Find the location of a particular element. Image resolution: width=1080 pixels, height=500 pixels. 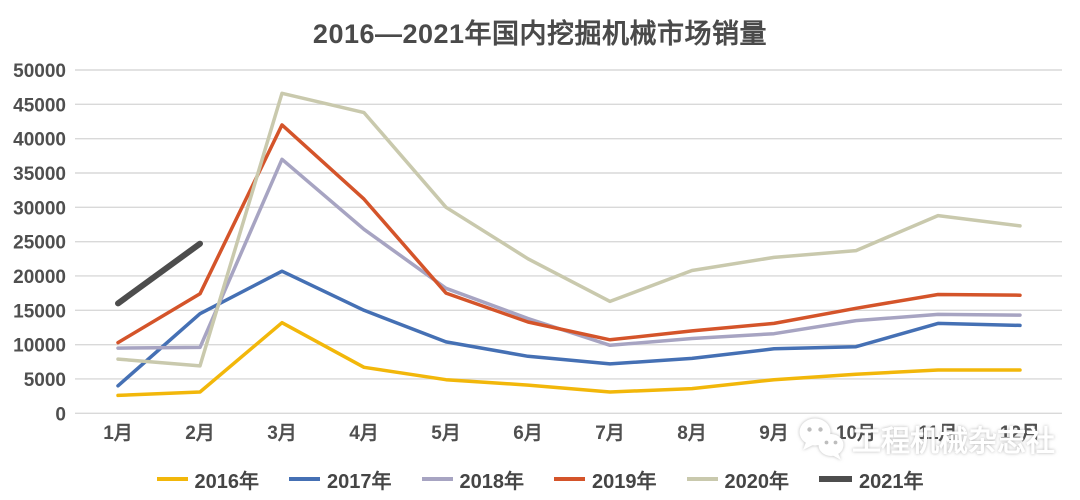

legend-item-2019年: 2019年 is located at coordinates (605, 479).